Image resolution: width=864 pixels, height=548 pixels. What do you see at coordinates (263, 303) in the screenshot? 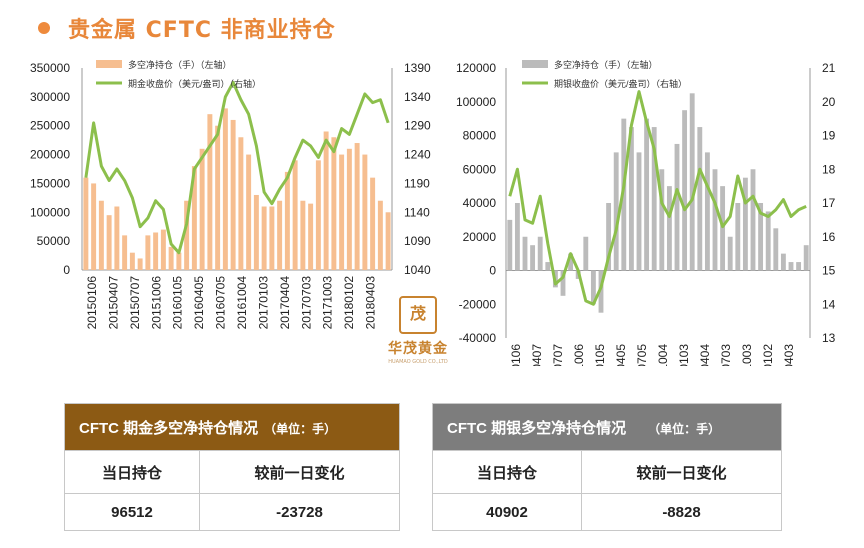
I see `gold-x-tick-label: 20170103` at bounding box center [263, 303].